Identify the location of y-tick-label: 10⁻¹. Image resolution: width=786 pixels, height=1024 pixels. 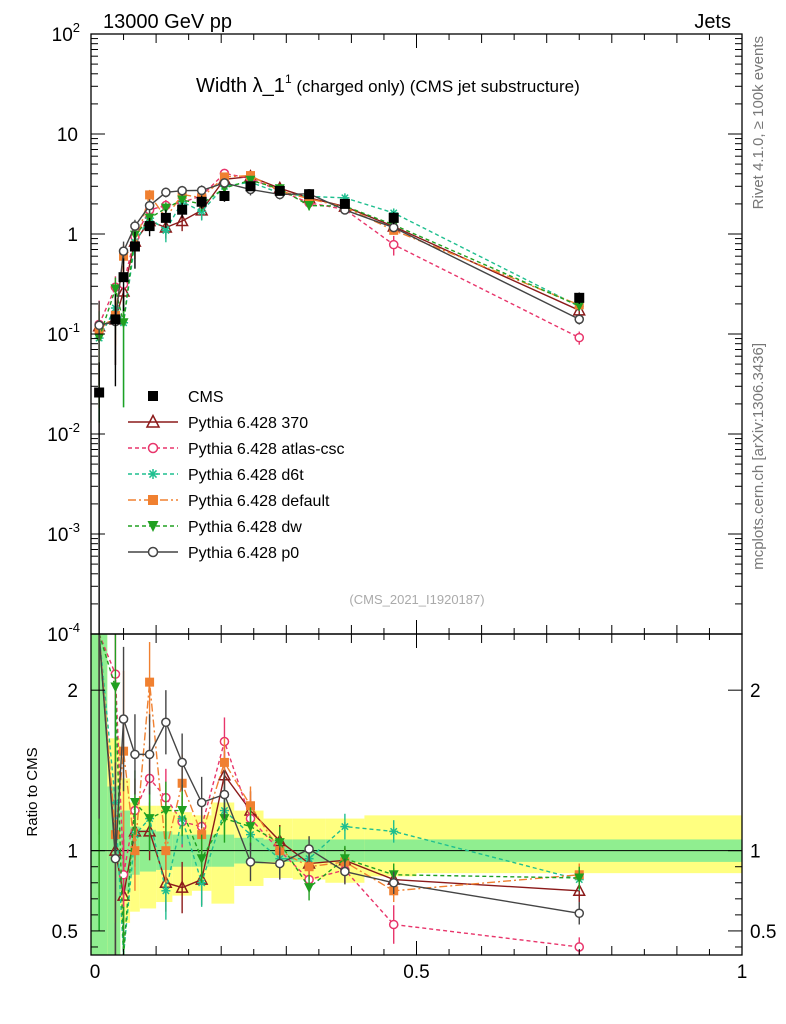
(63, 333).